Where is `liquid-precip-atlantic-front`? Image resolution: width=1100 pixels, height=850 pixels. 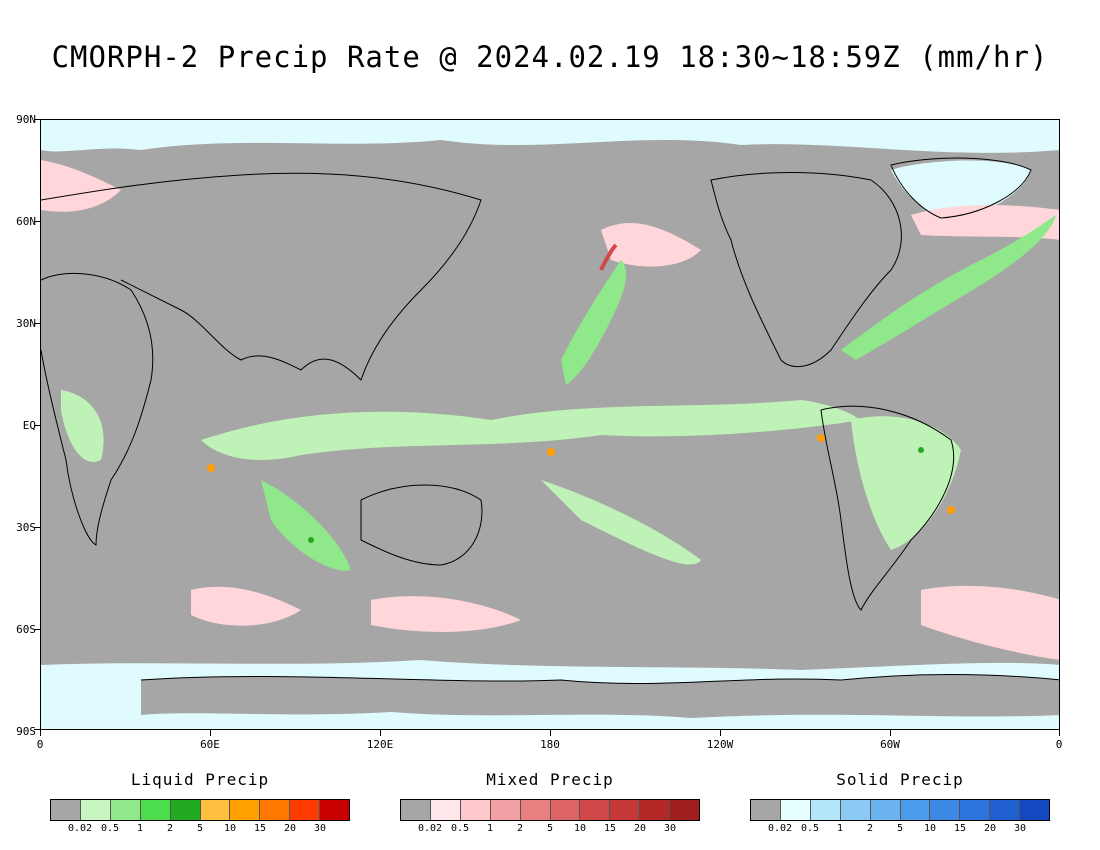 liquid-precip-atlantic-front is located at coordinates (948, 287).